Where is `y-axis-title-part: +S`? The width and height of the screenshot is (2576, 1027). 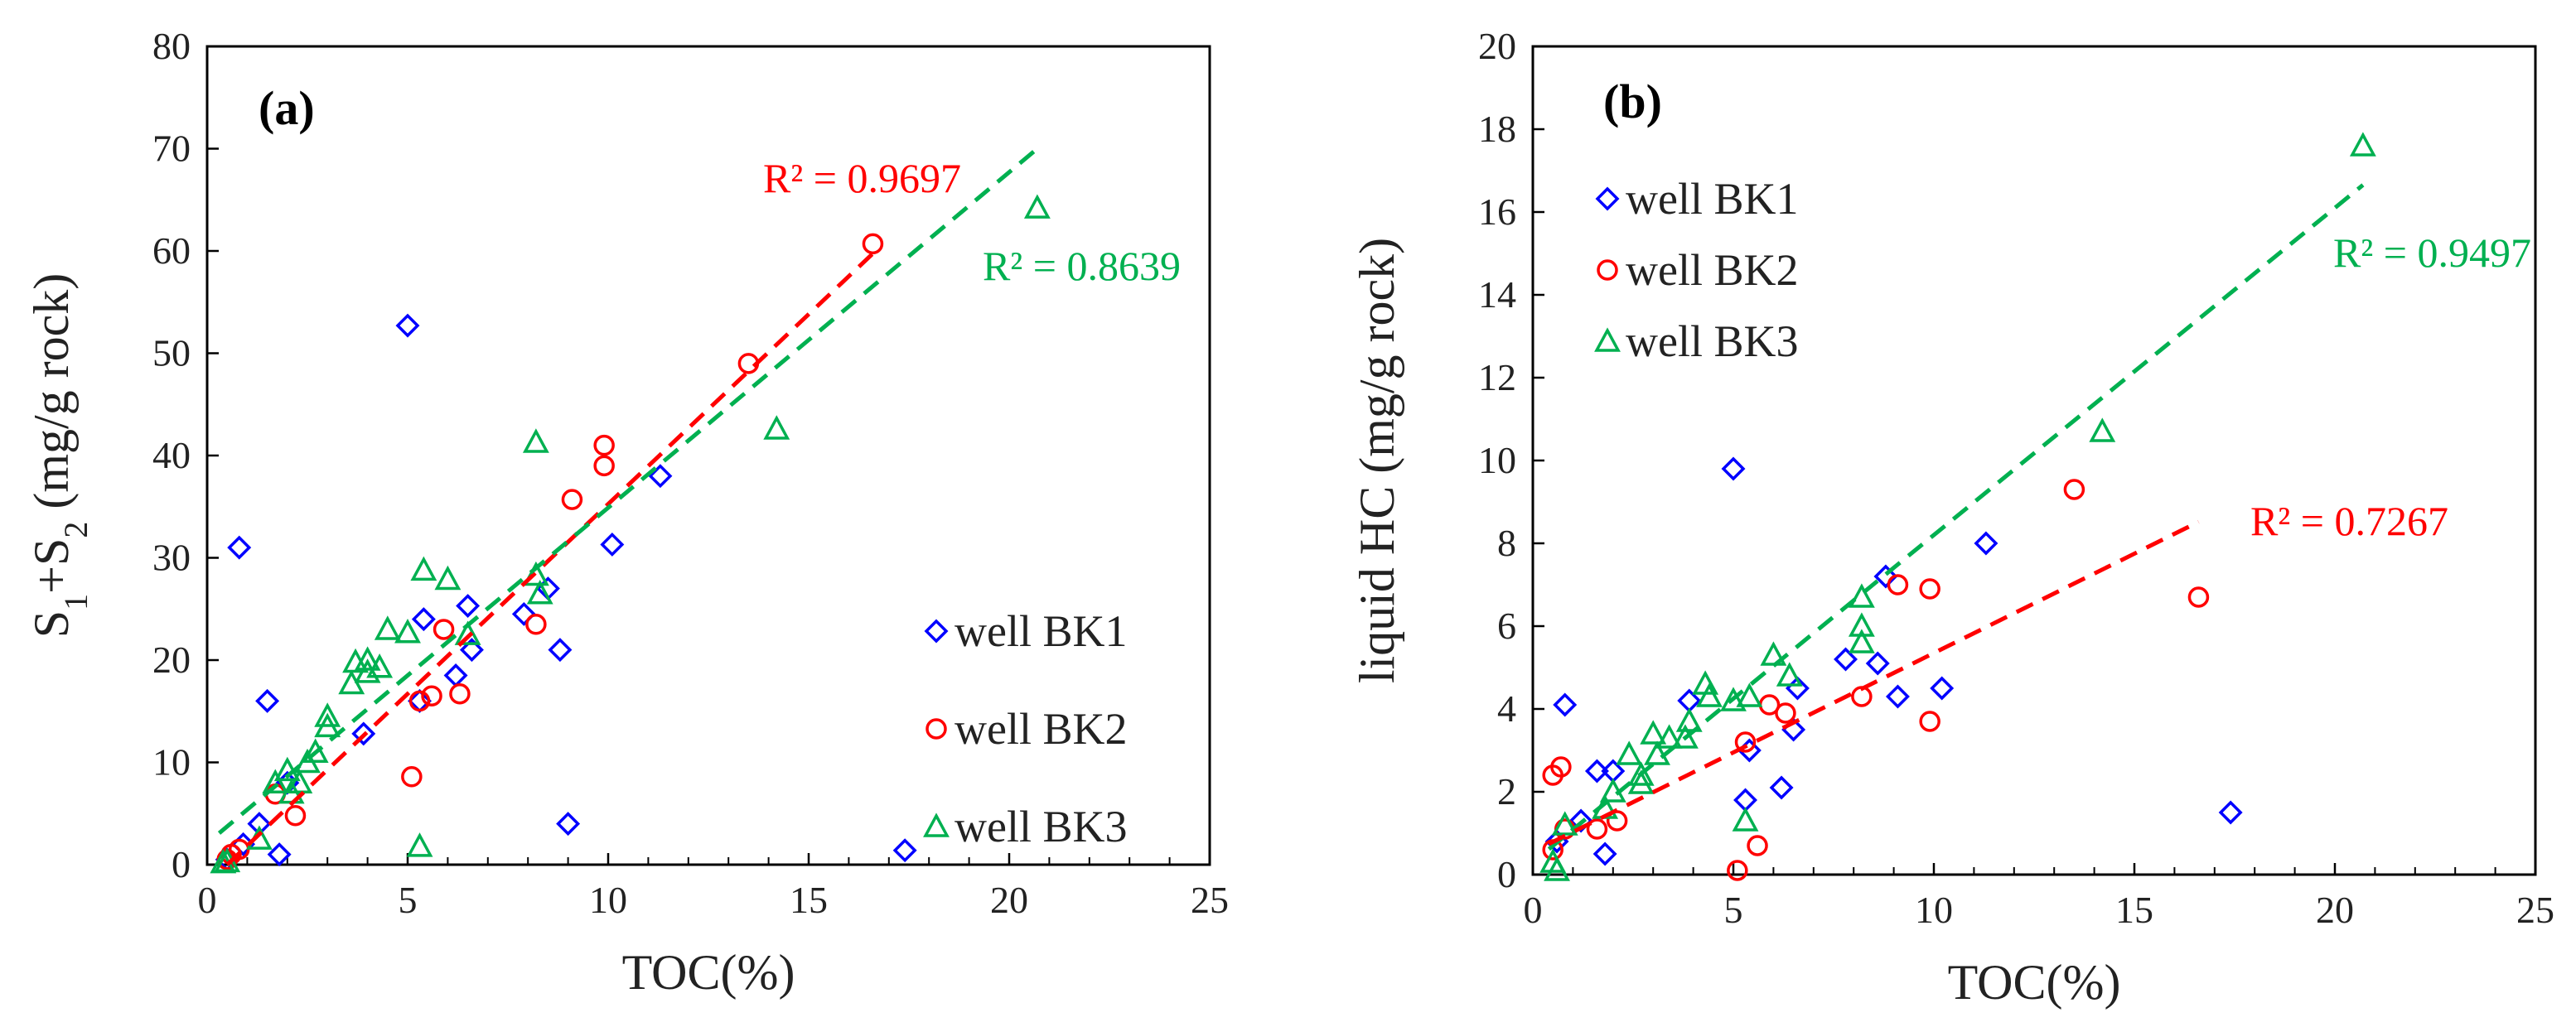 y-axis-title-part: +S is located at coordinates (51, 566).